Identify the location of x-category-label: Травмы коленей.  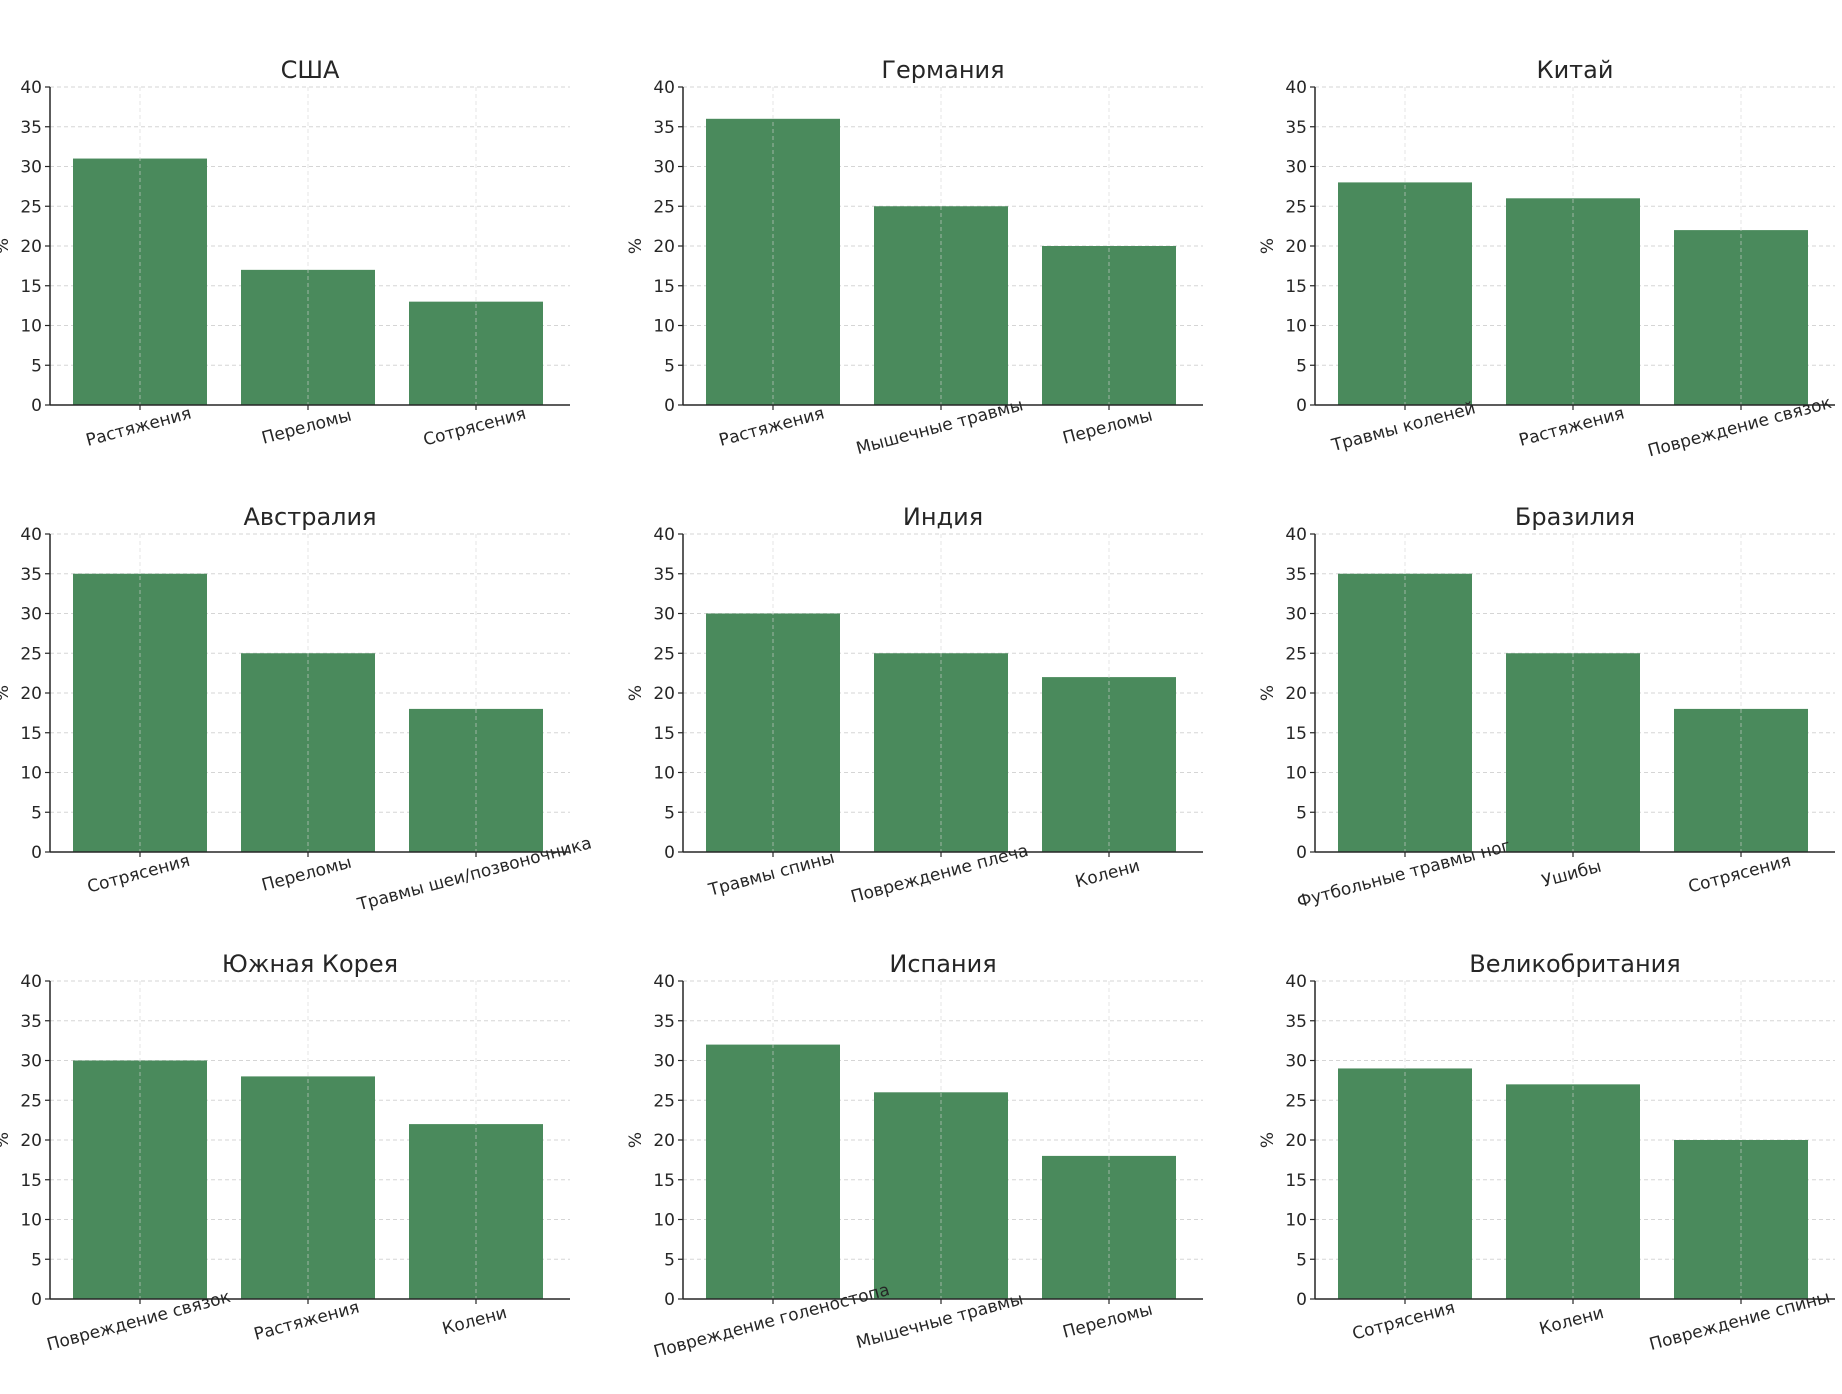
(1403, 427).